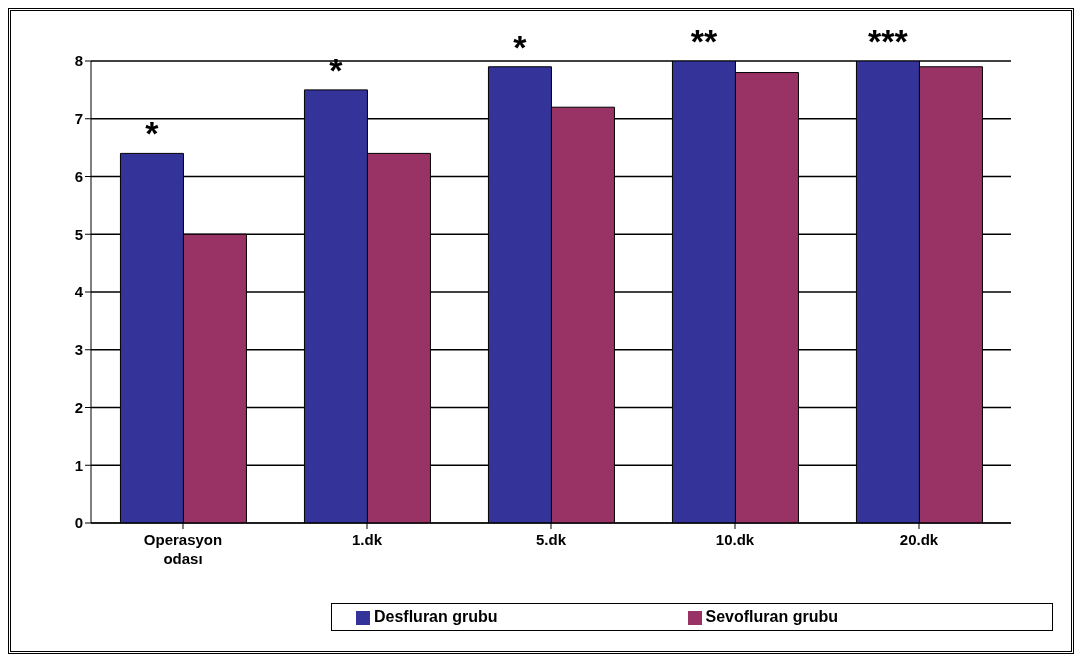 This screenshot has width=1084, height=664. I want to click on y-tick-label: 7, so click(78, 119).